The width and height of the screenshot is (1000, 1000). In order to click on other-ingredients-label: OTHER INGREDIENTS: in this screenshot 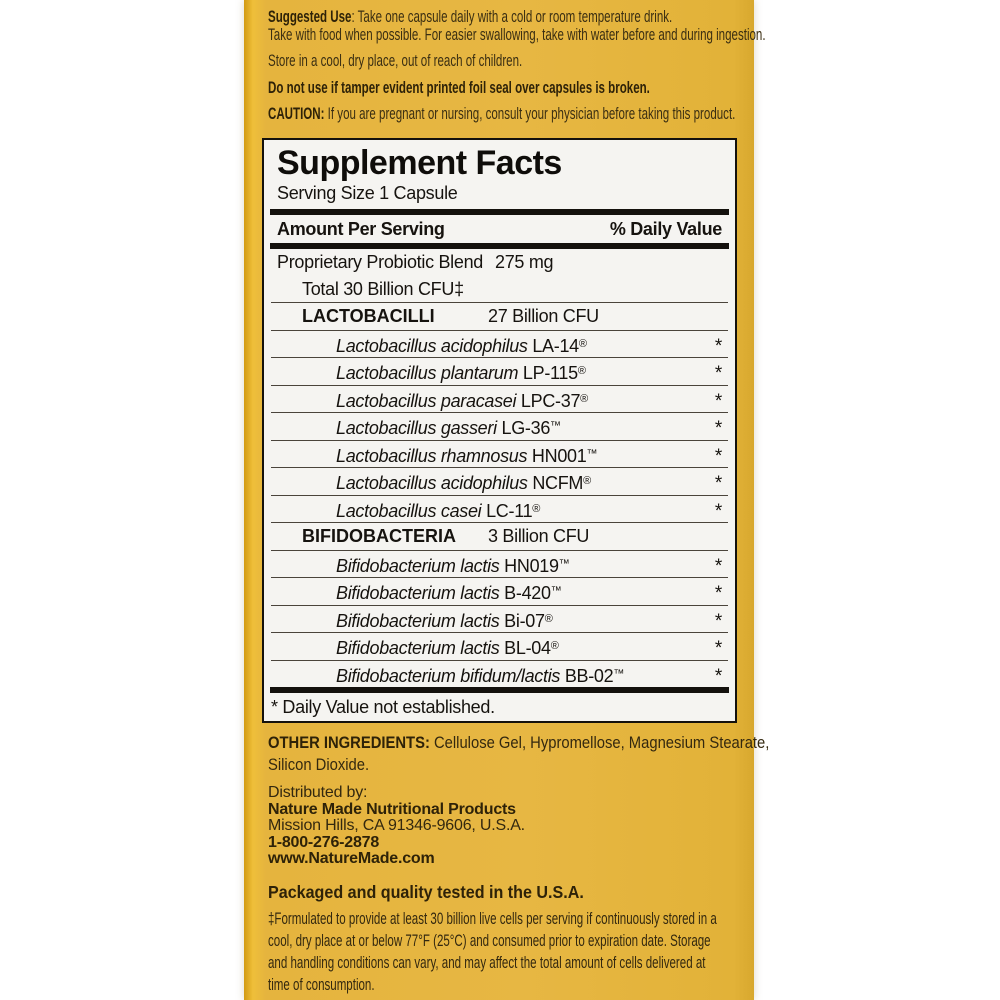, I will do `click(349, 742)`.